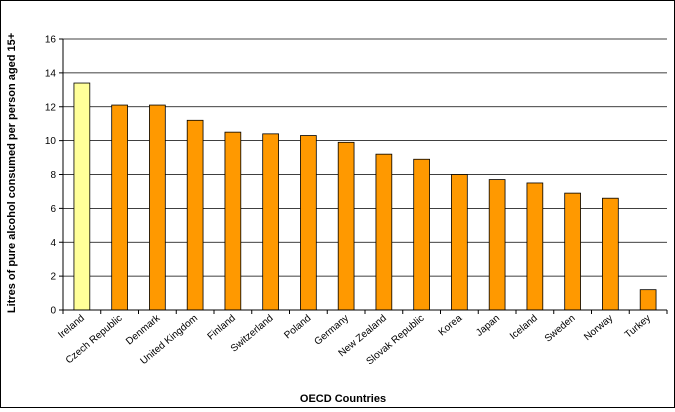 The image size is (675, 412). What do you see at coordinates (270, 222) in the screenshot?
I see `bar-switzerland` at bounding box center [270, 222].